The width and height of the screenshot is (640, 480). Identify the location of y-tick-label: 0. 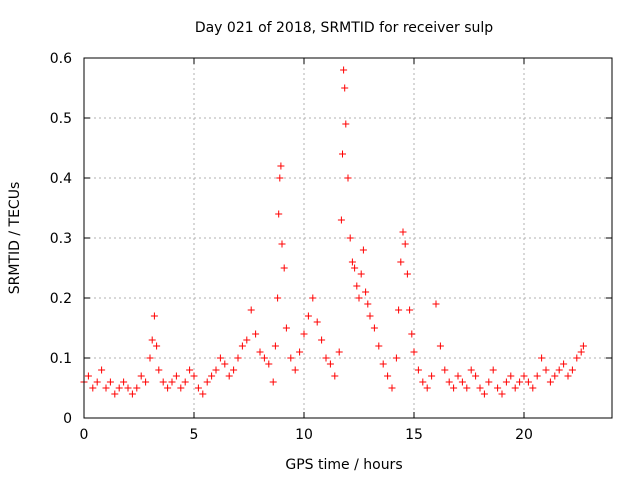
(67, 419).